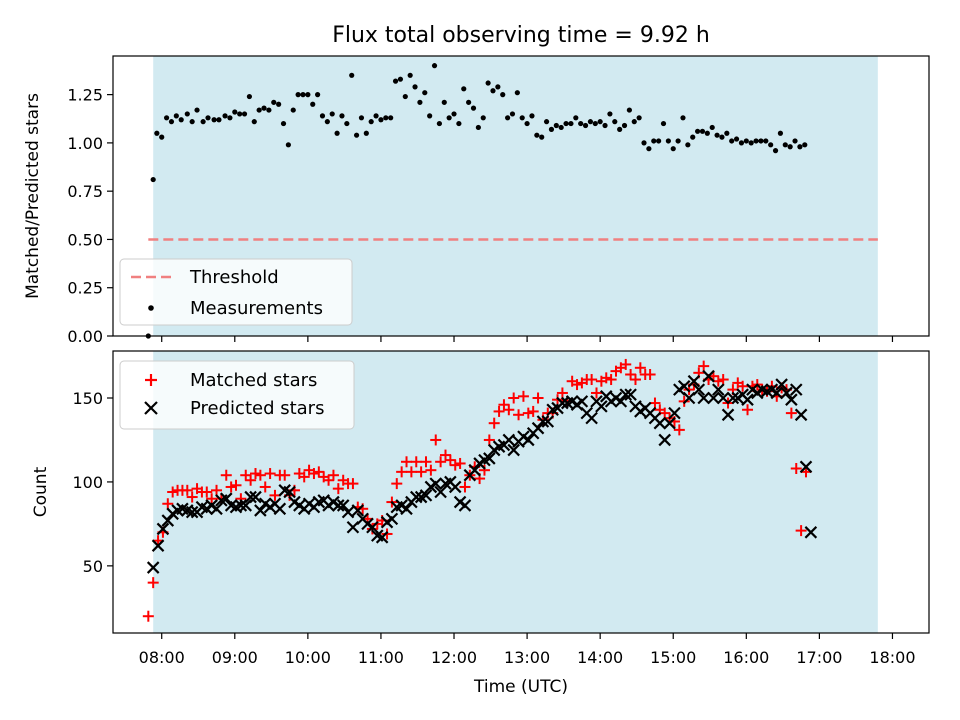 The width and height of the screenshot is (960, 720). I want to click on count-ytick-label: 100, so click(87, 482).